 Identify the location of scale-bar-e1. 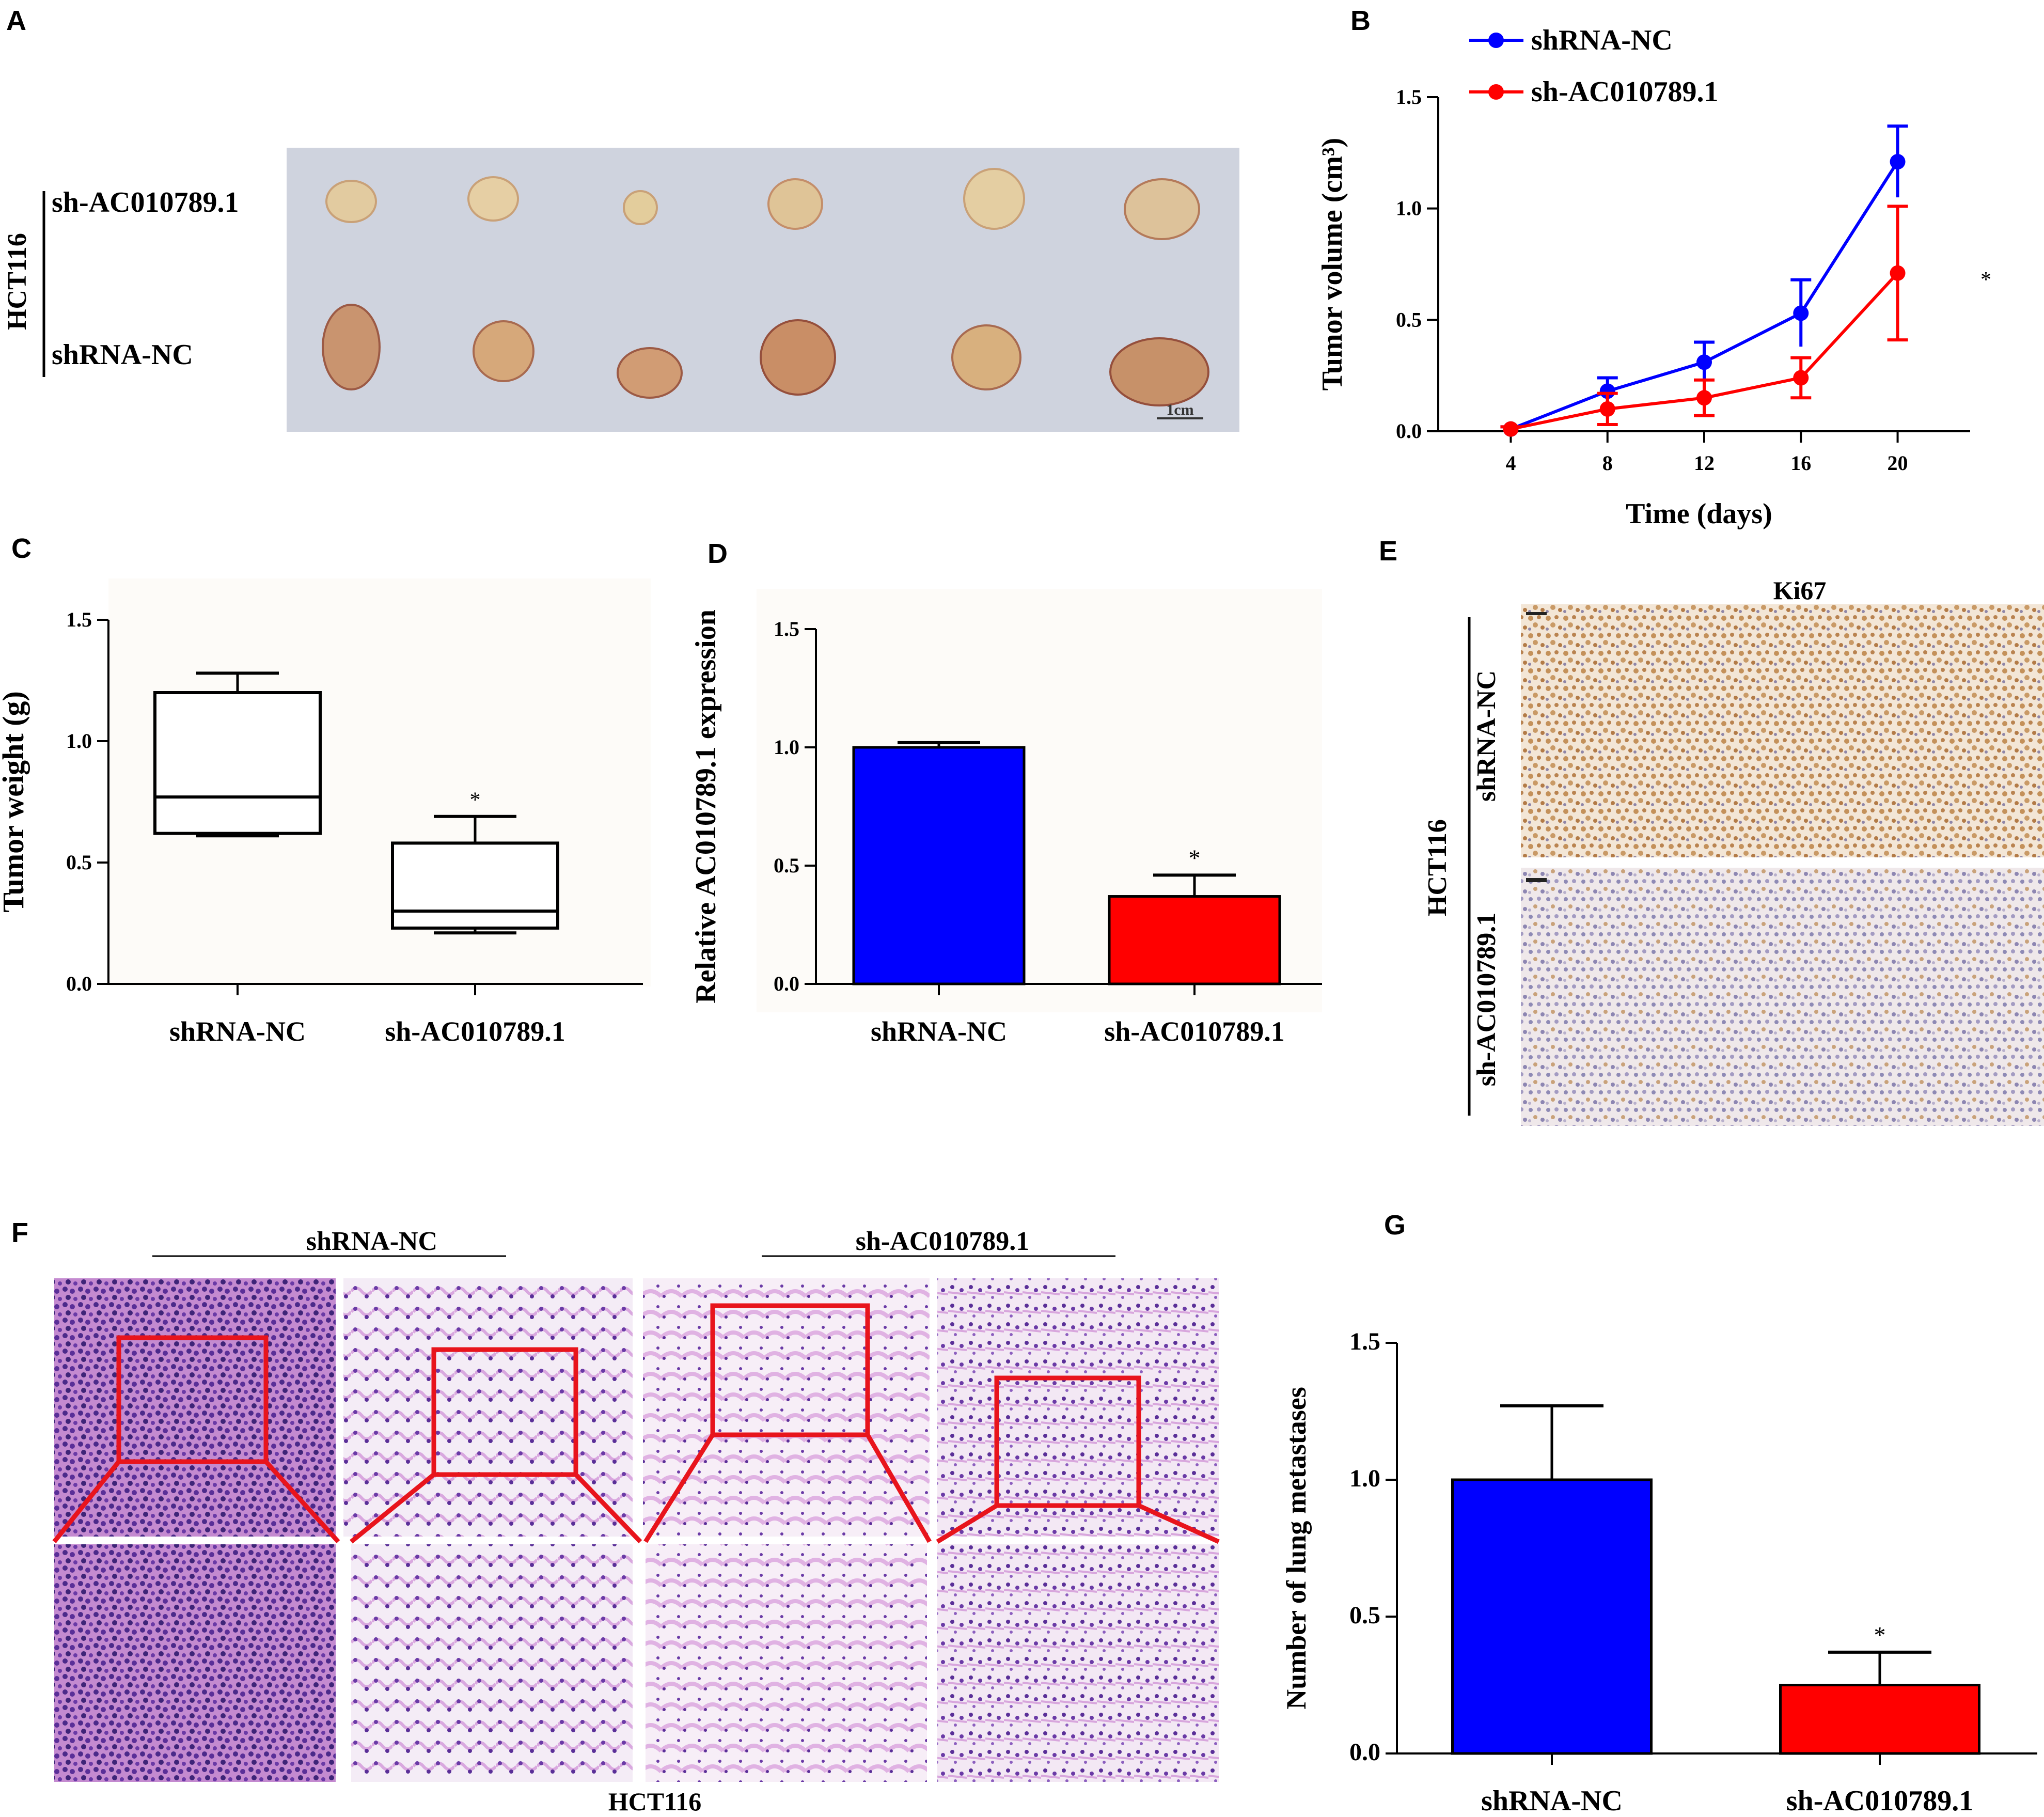
(1536, 613).